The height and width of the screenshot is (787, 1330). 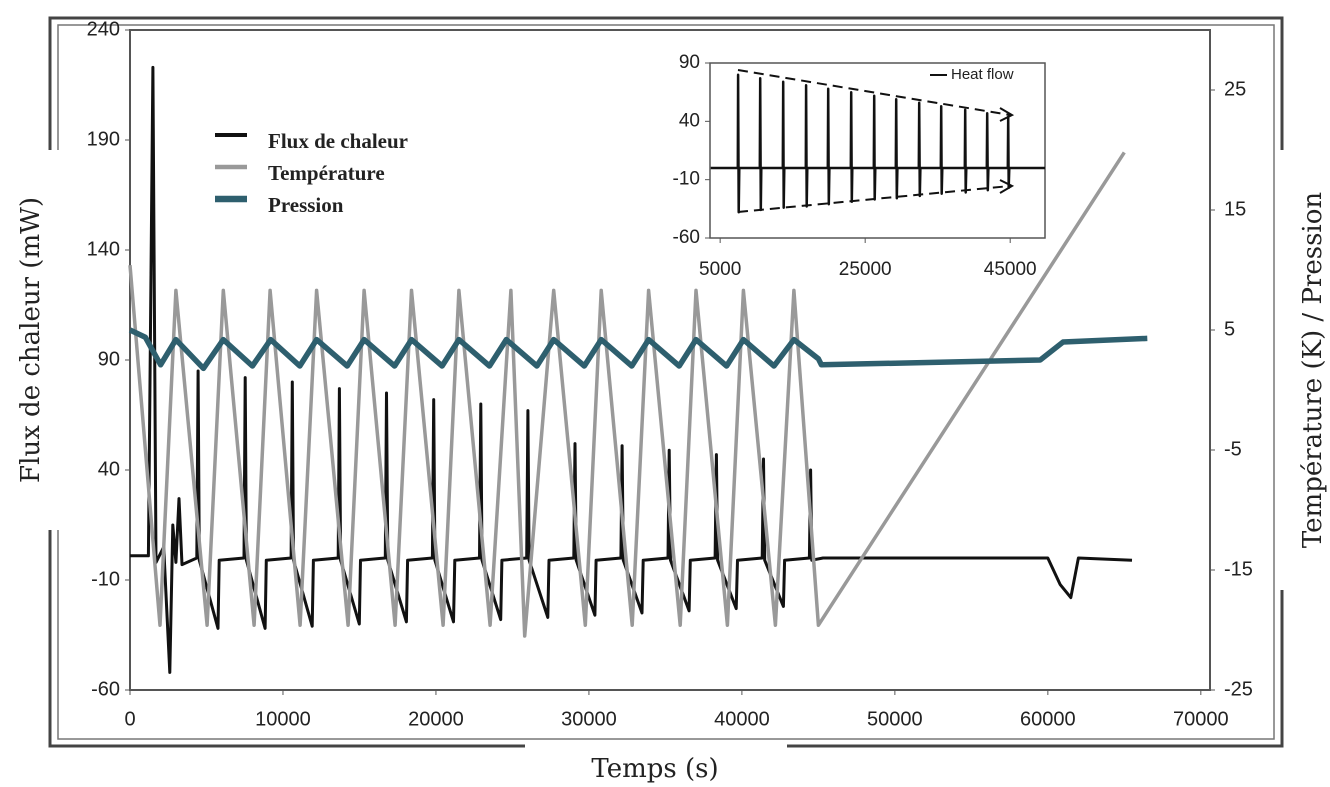 I want to click on inset-envelope, so click(x=876, y=141).